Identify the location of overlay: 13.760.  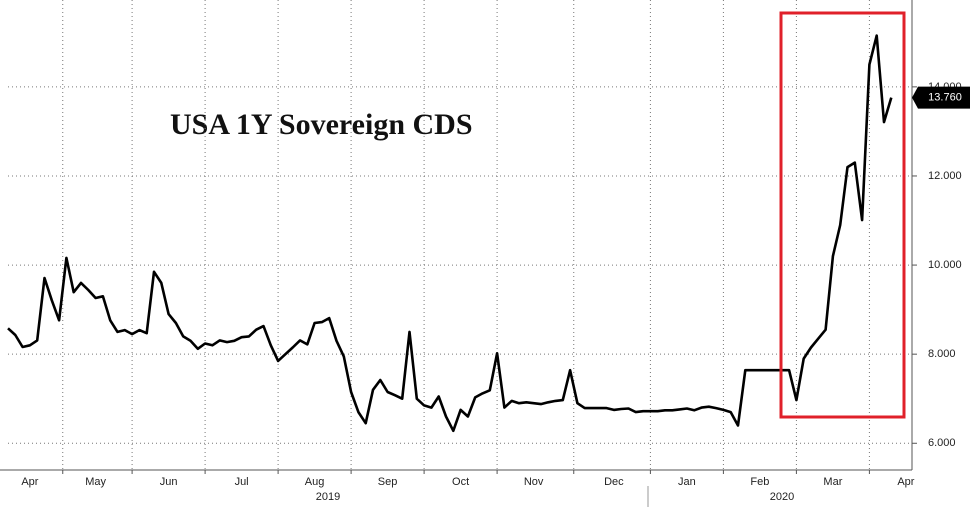
(941, 97).